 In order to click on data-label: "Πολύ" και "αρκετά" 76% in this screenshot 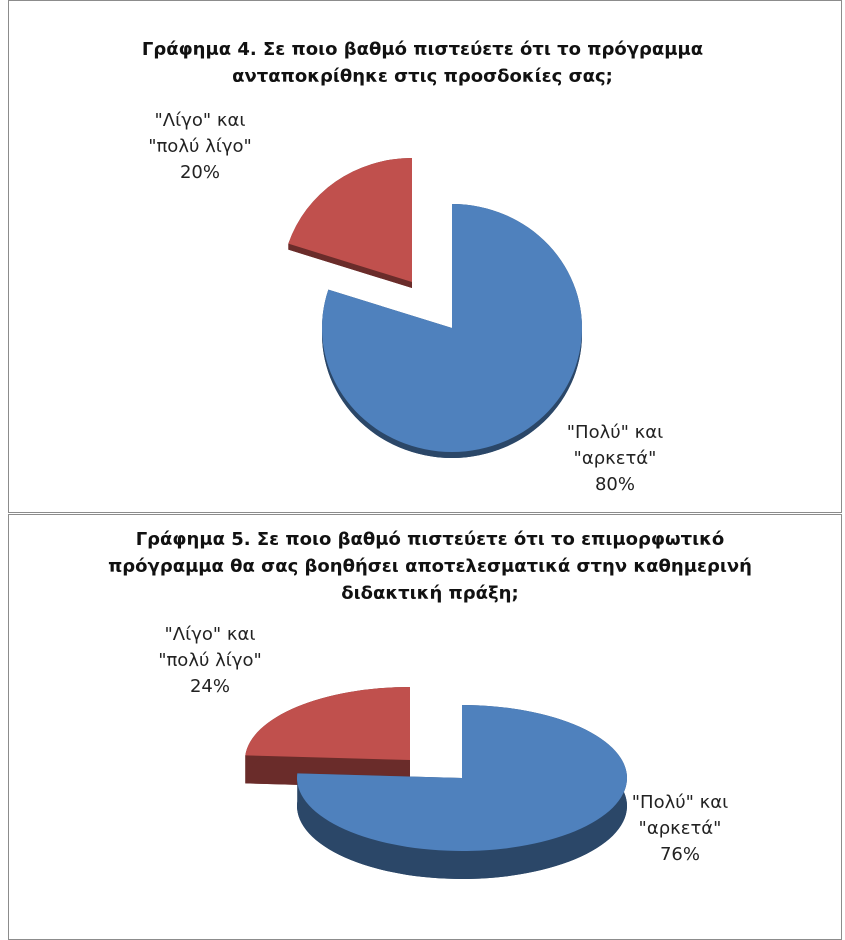, I will do `click(680, 829)`.